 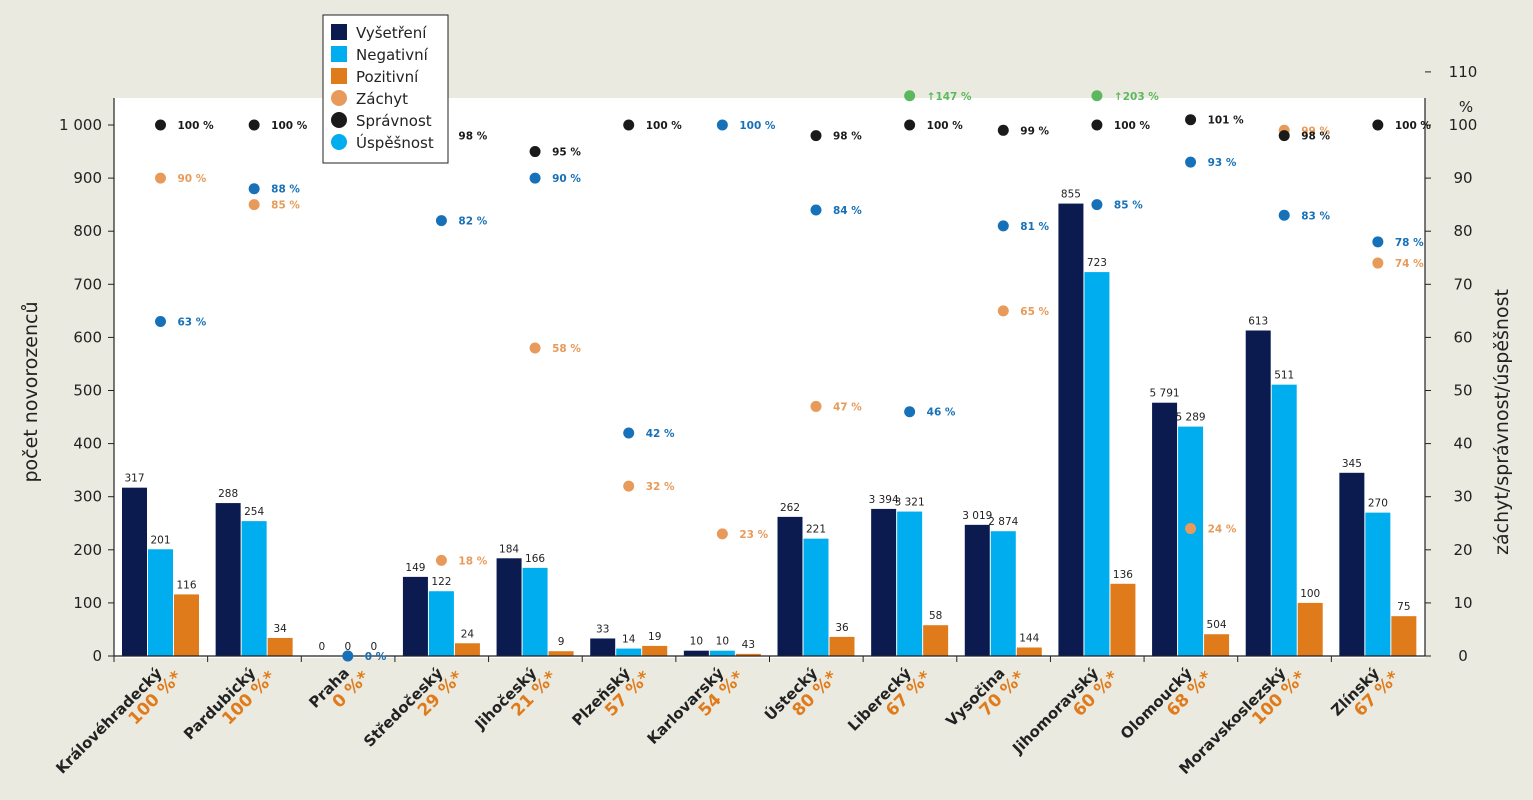 I want to click on point-zachyt-karlovarsky, so click(x=722, y=534).